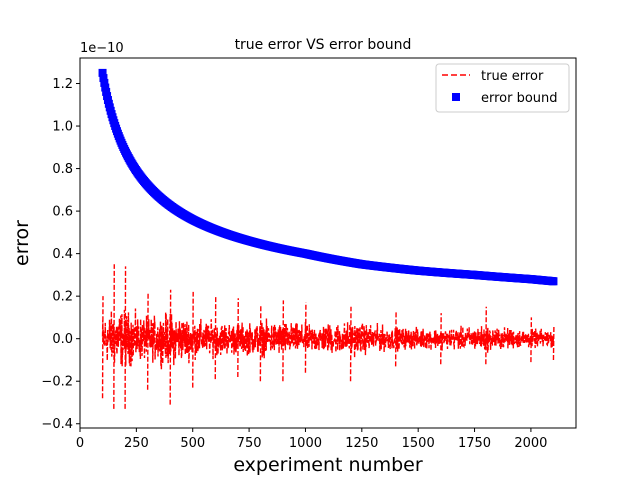 This screenshot has width=640, height=480. I want to click on legend-box, so click(502, 88).